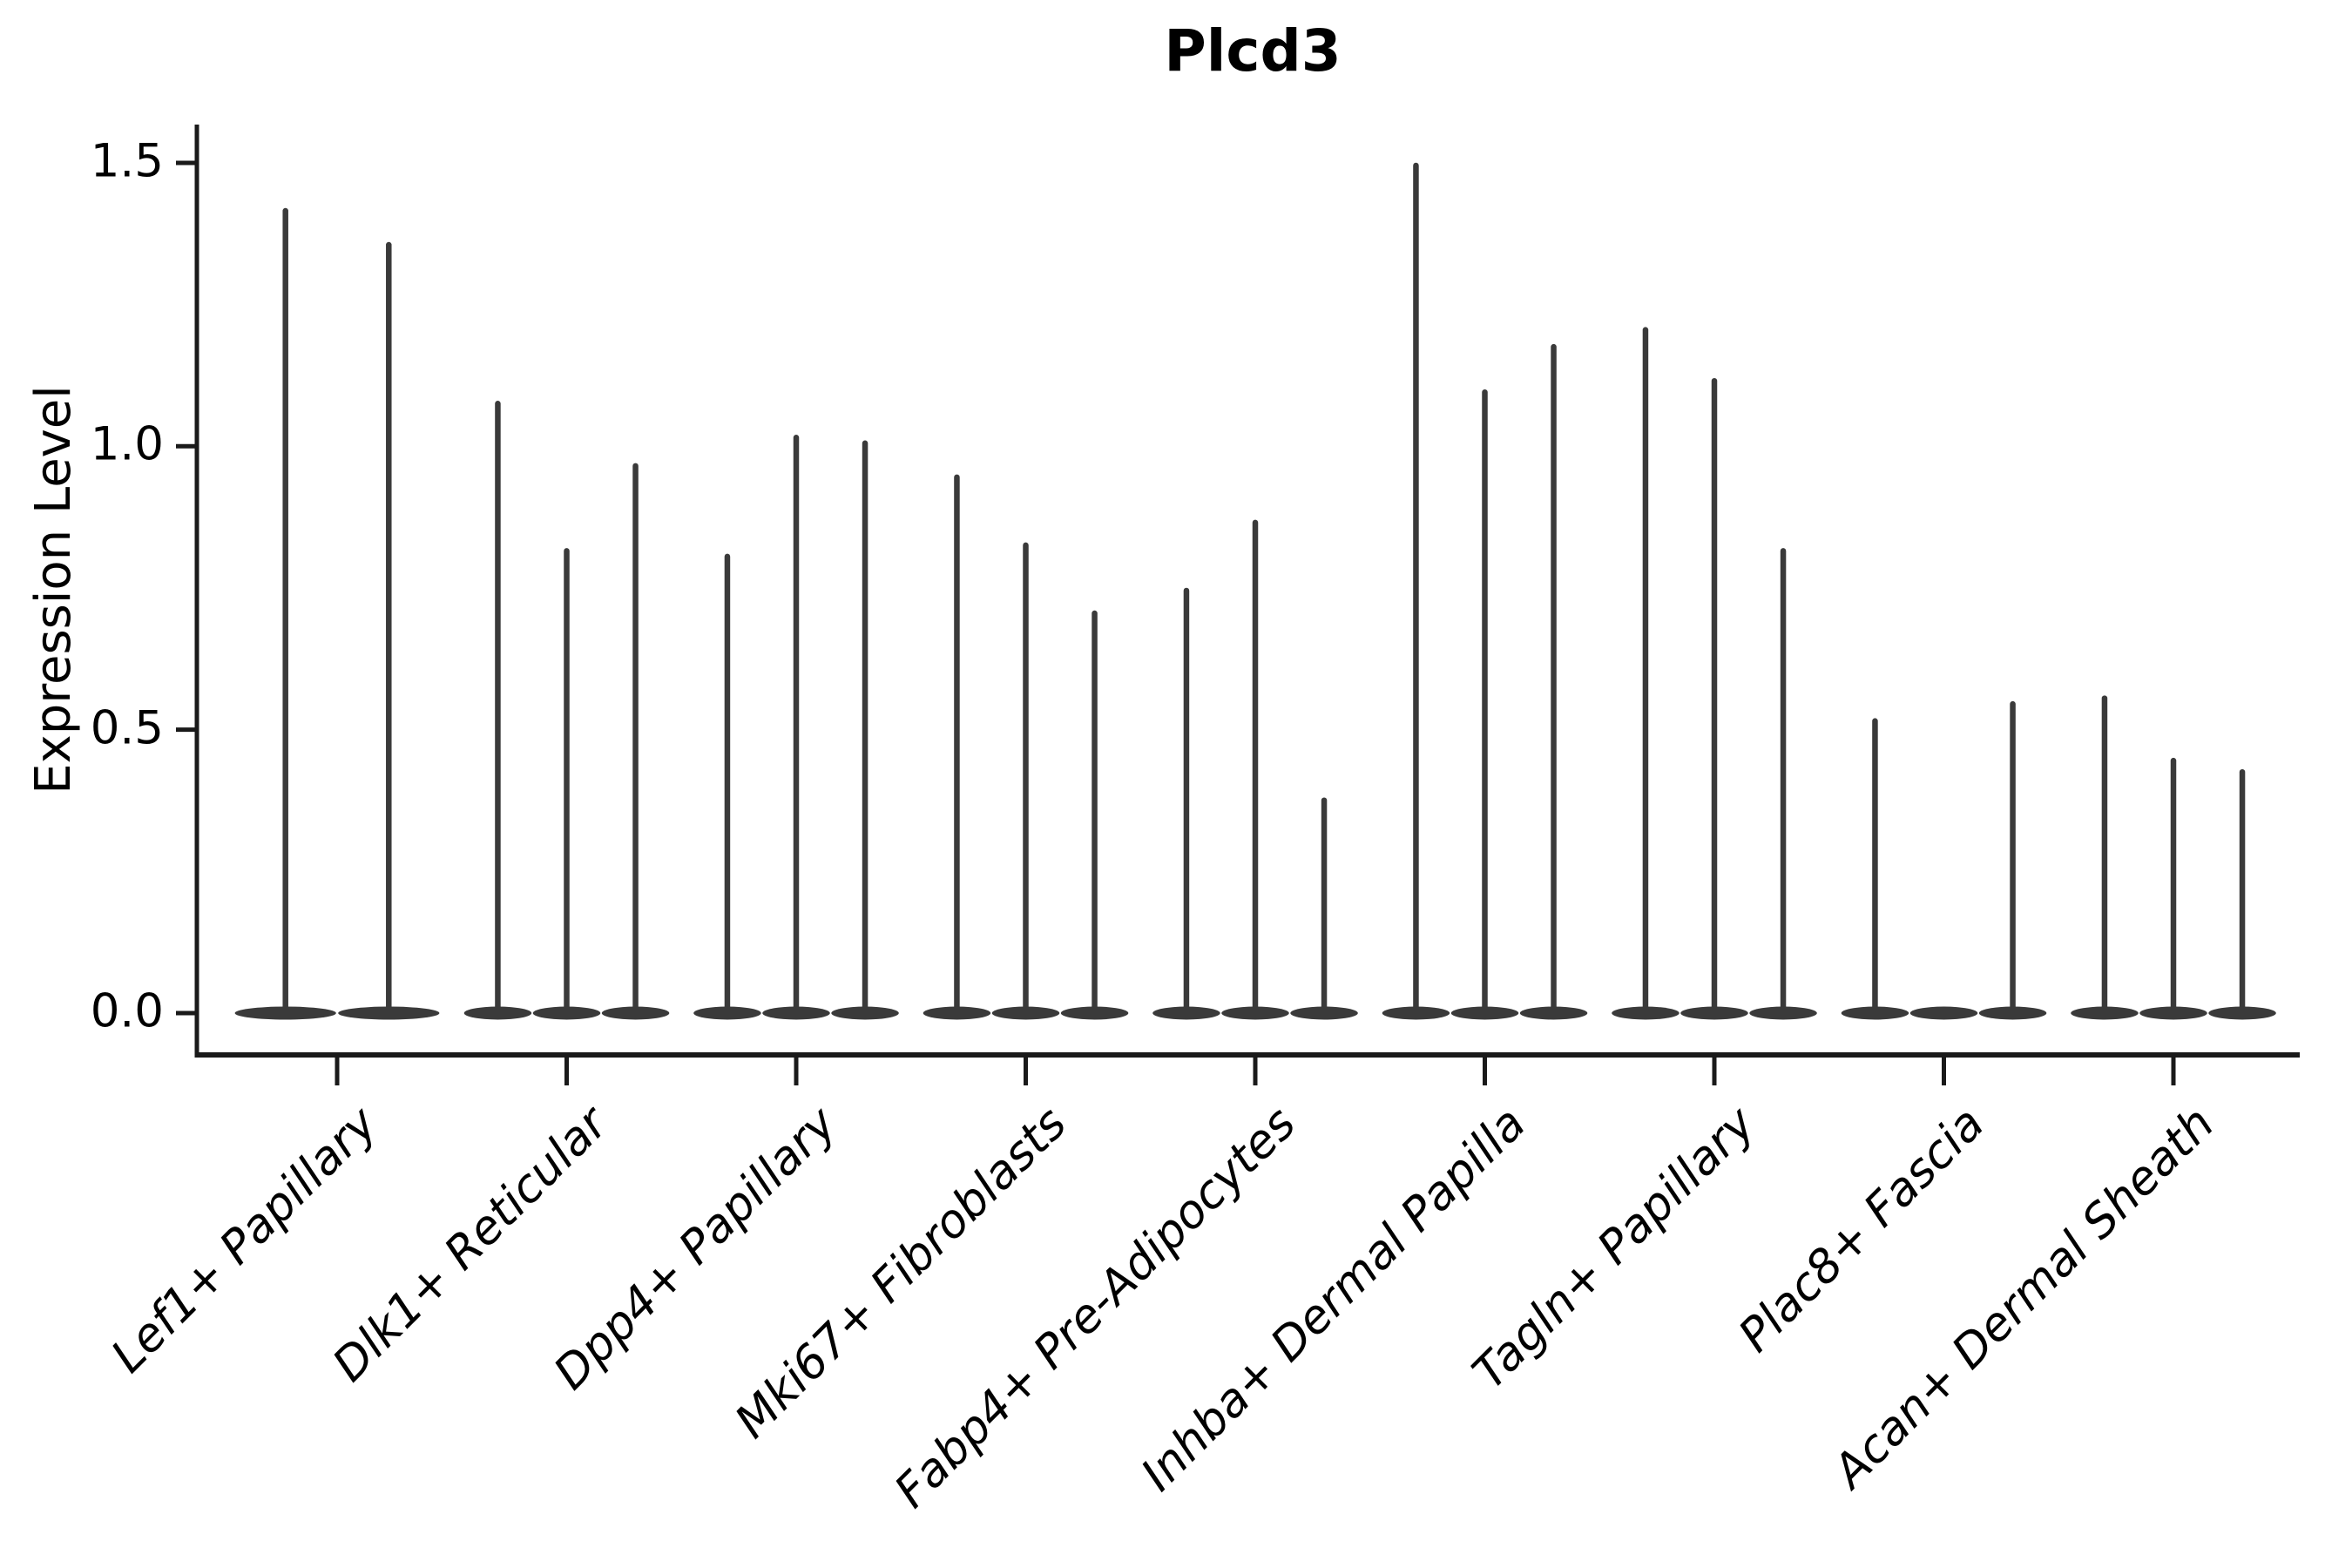 This screenshot has height=1568, width=2352. I want to click on y-tick-label: 1.0, so click(127, 444).